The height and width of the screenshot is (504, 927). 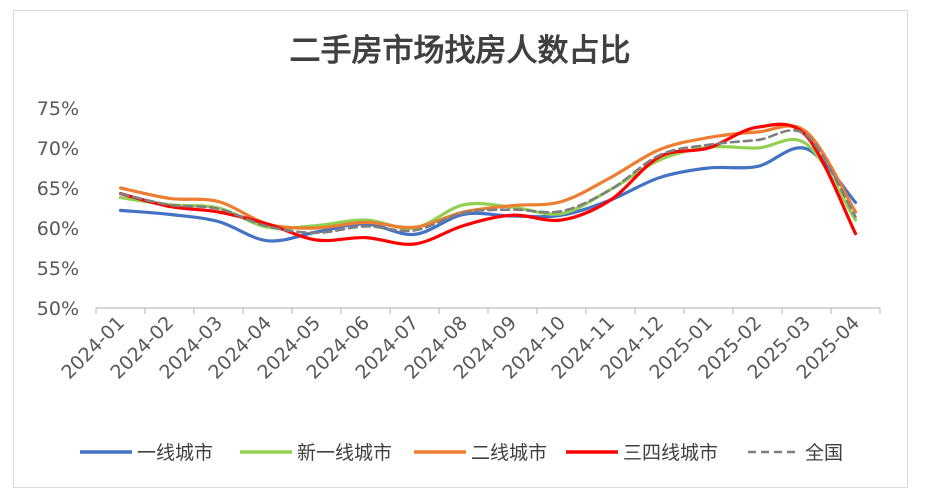 What do you see at coordinates (461, 453) in the screenshot?
I see `legend: 一线城市 新一线城市 二线城市 三四线城市 全国` at bounding box center [461, 453].